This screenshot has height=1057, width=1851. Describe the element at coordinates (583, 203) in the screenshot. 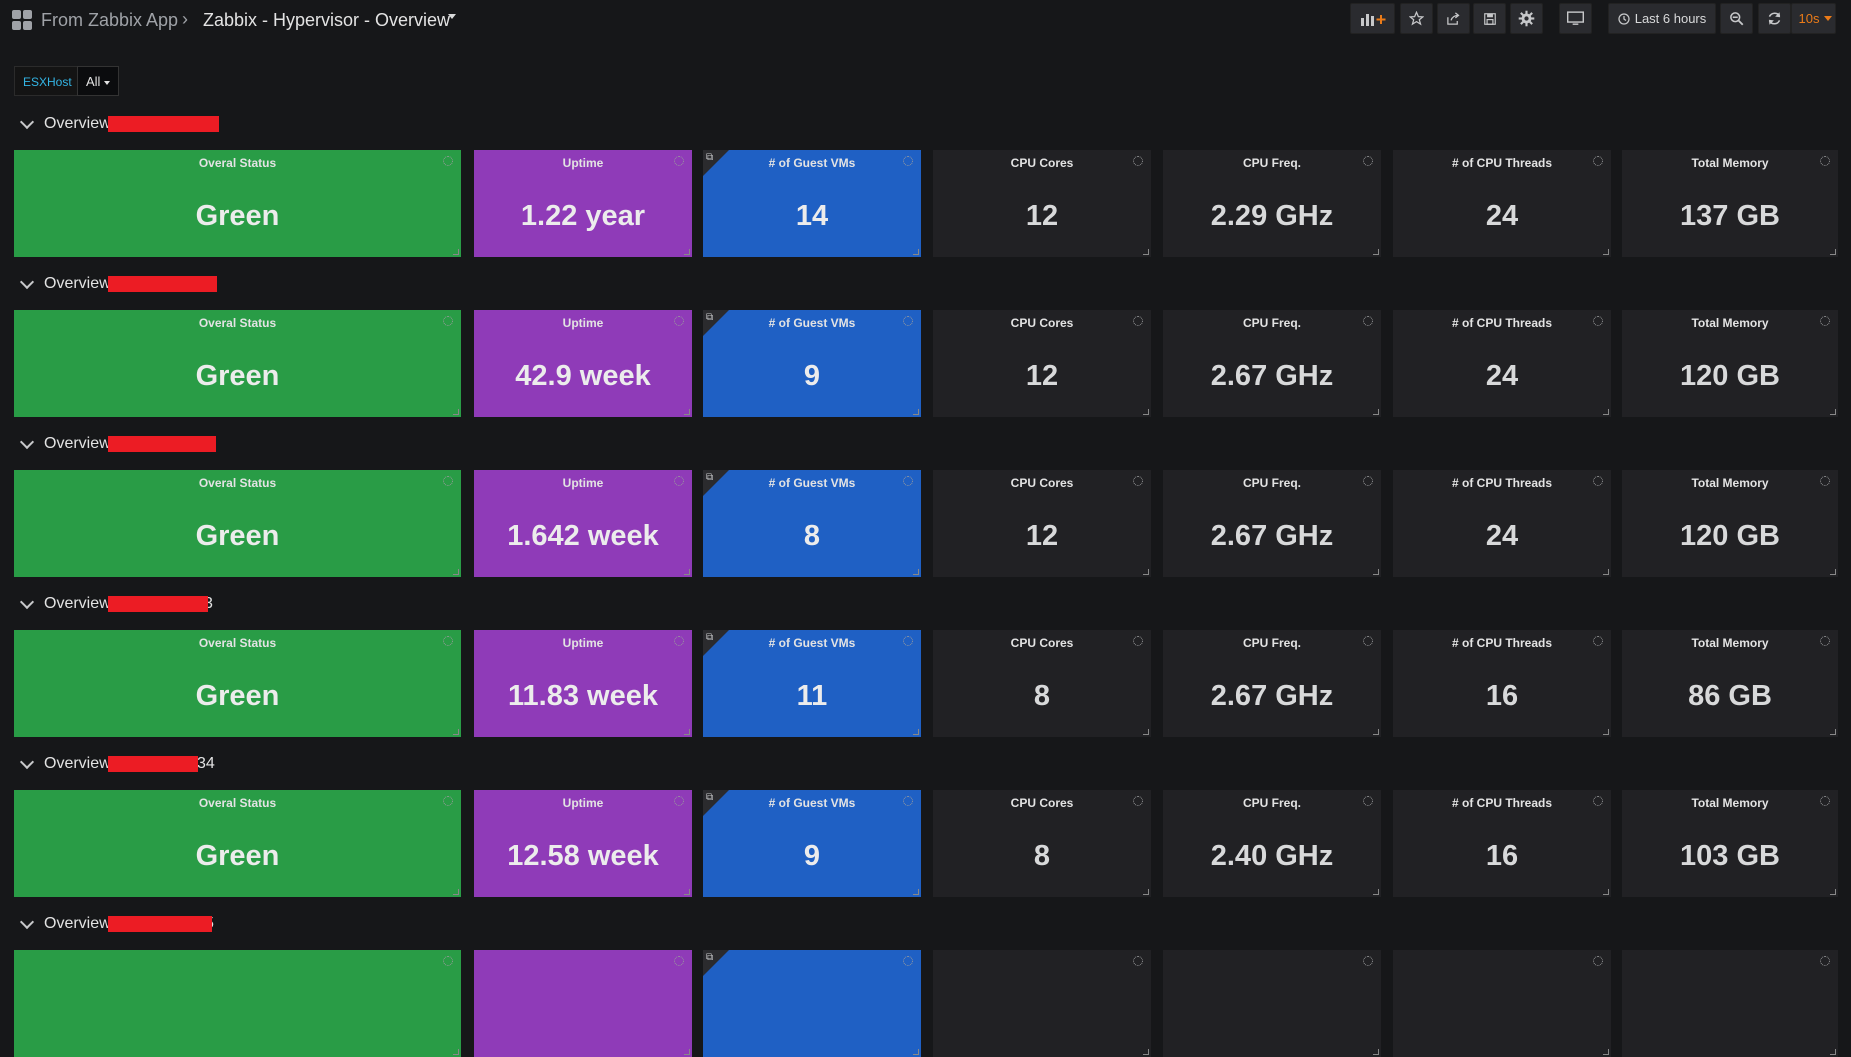

I see `singlestat-panel: Uptime 1.22 year` at that location.